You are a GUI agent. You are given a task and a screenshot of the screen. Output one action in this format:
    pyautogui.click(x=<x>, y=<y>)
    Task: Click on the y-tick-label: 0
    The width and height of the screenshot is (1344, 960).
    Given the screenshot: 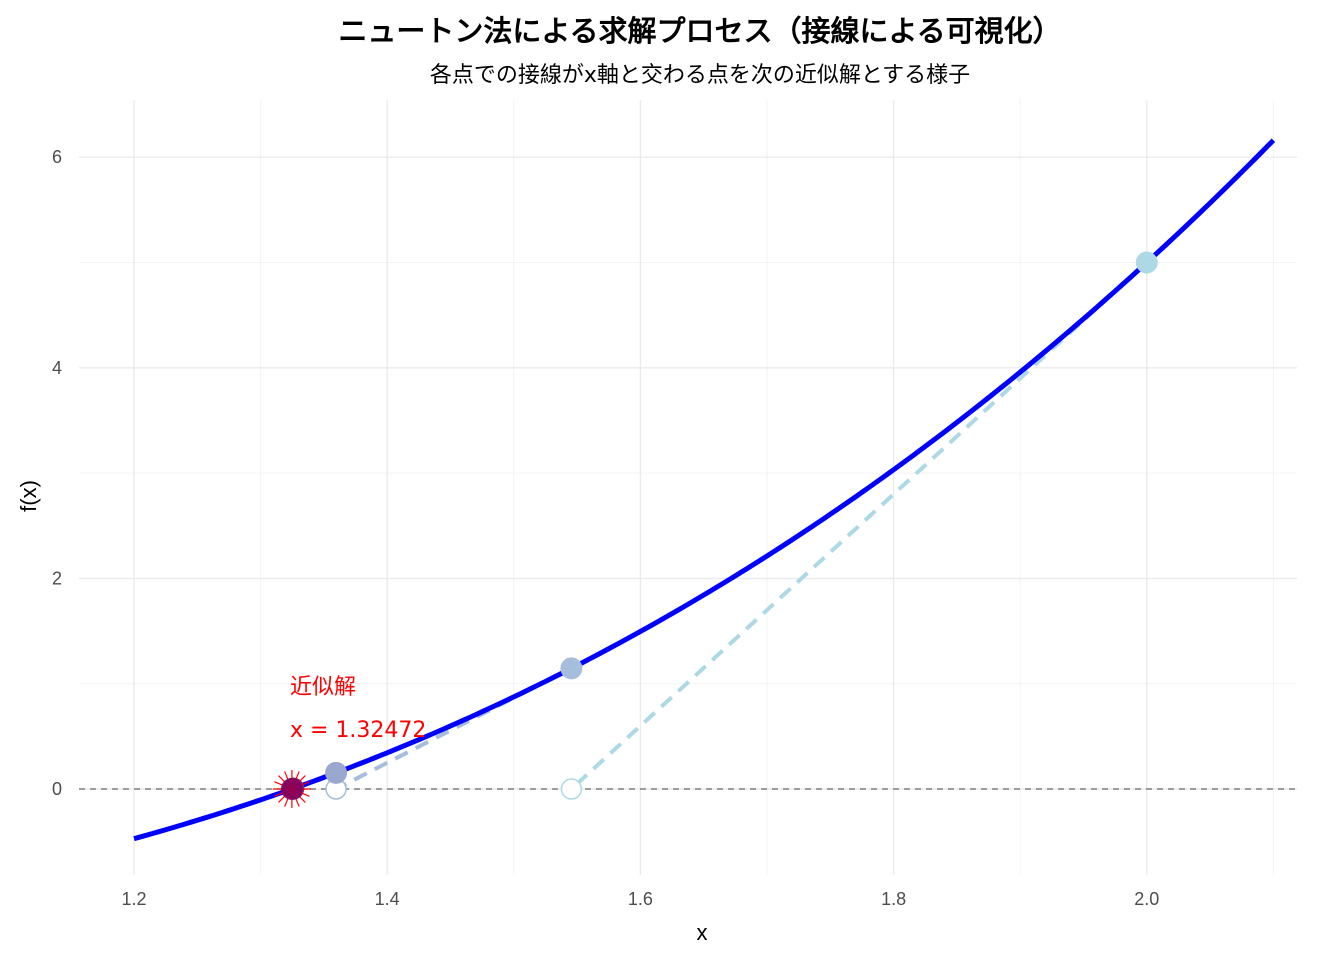 What is the action you would take?
    pyautogui.click(x=57, y=789)
    